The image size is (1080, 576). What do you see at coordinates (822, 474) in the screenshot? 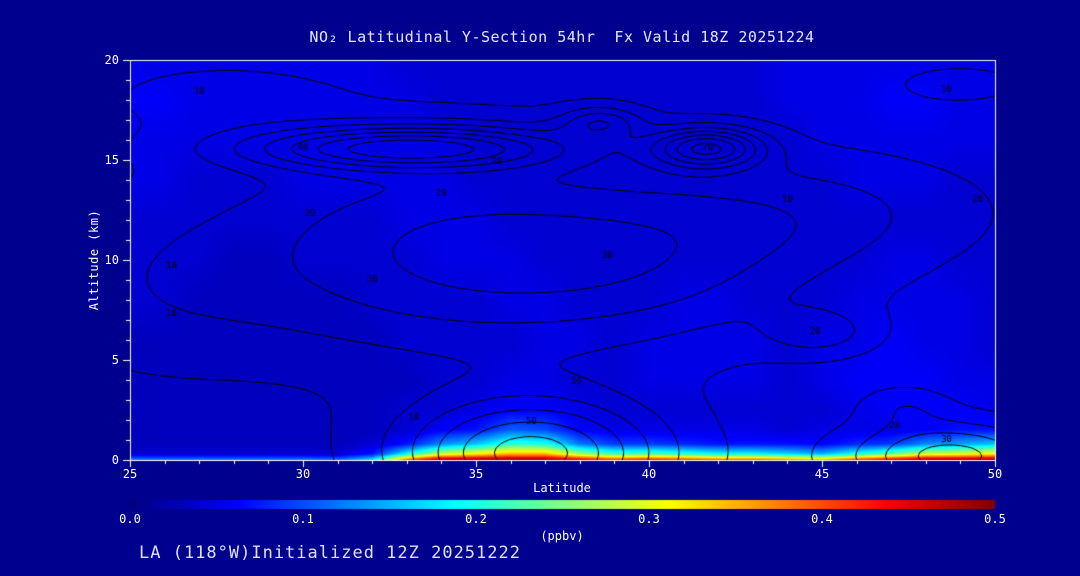
I see `x-tick-label: 45` at bounding box center [822, 474].